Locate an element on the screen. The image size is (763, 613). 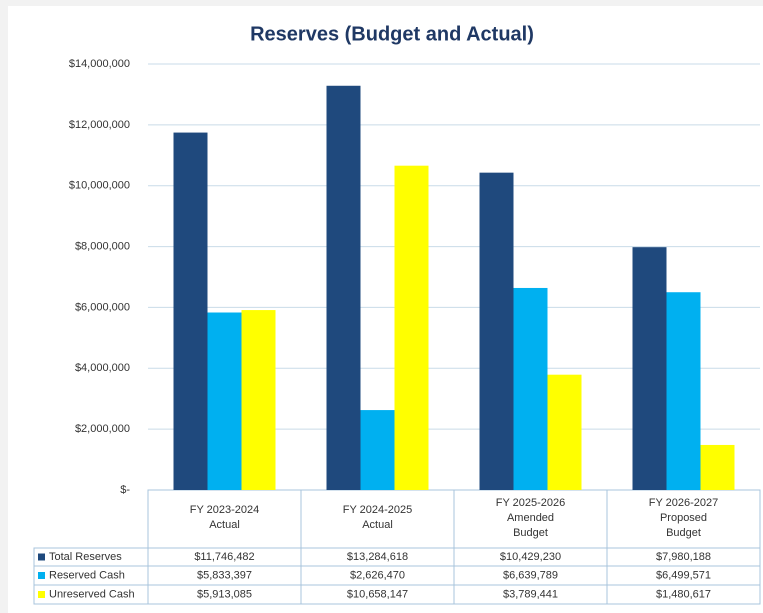
y-tick-label: $2,000,000 is located at coordinates (102, 429).